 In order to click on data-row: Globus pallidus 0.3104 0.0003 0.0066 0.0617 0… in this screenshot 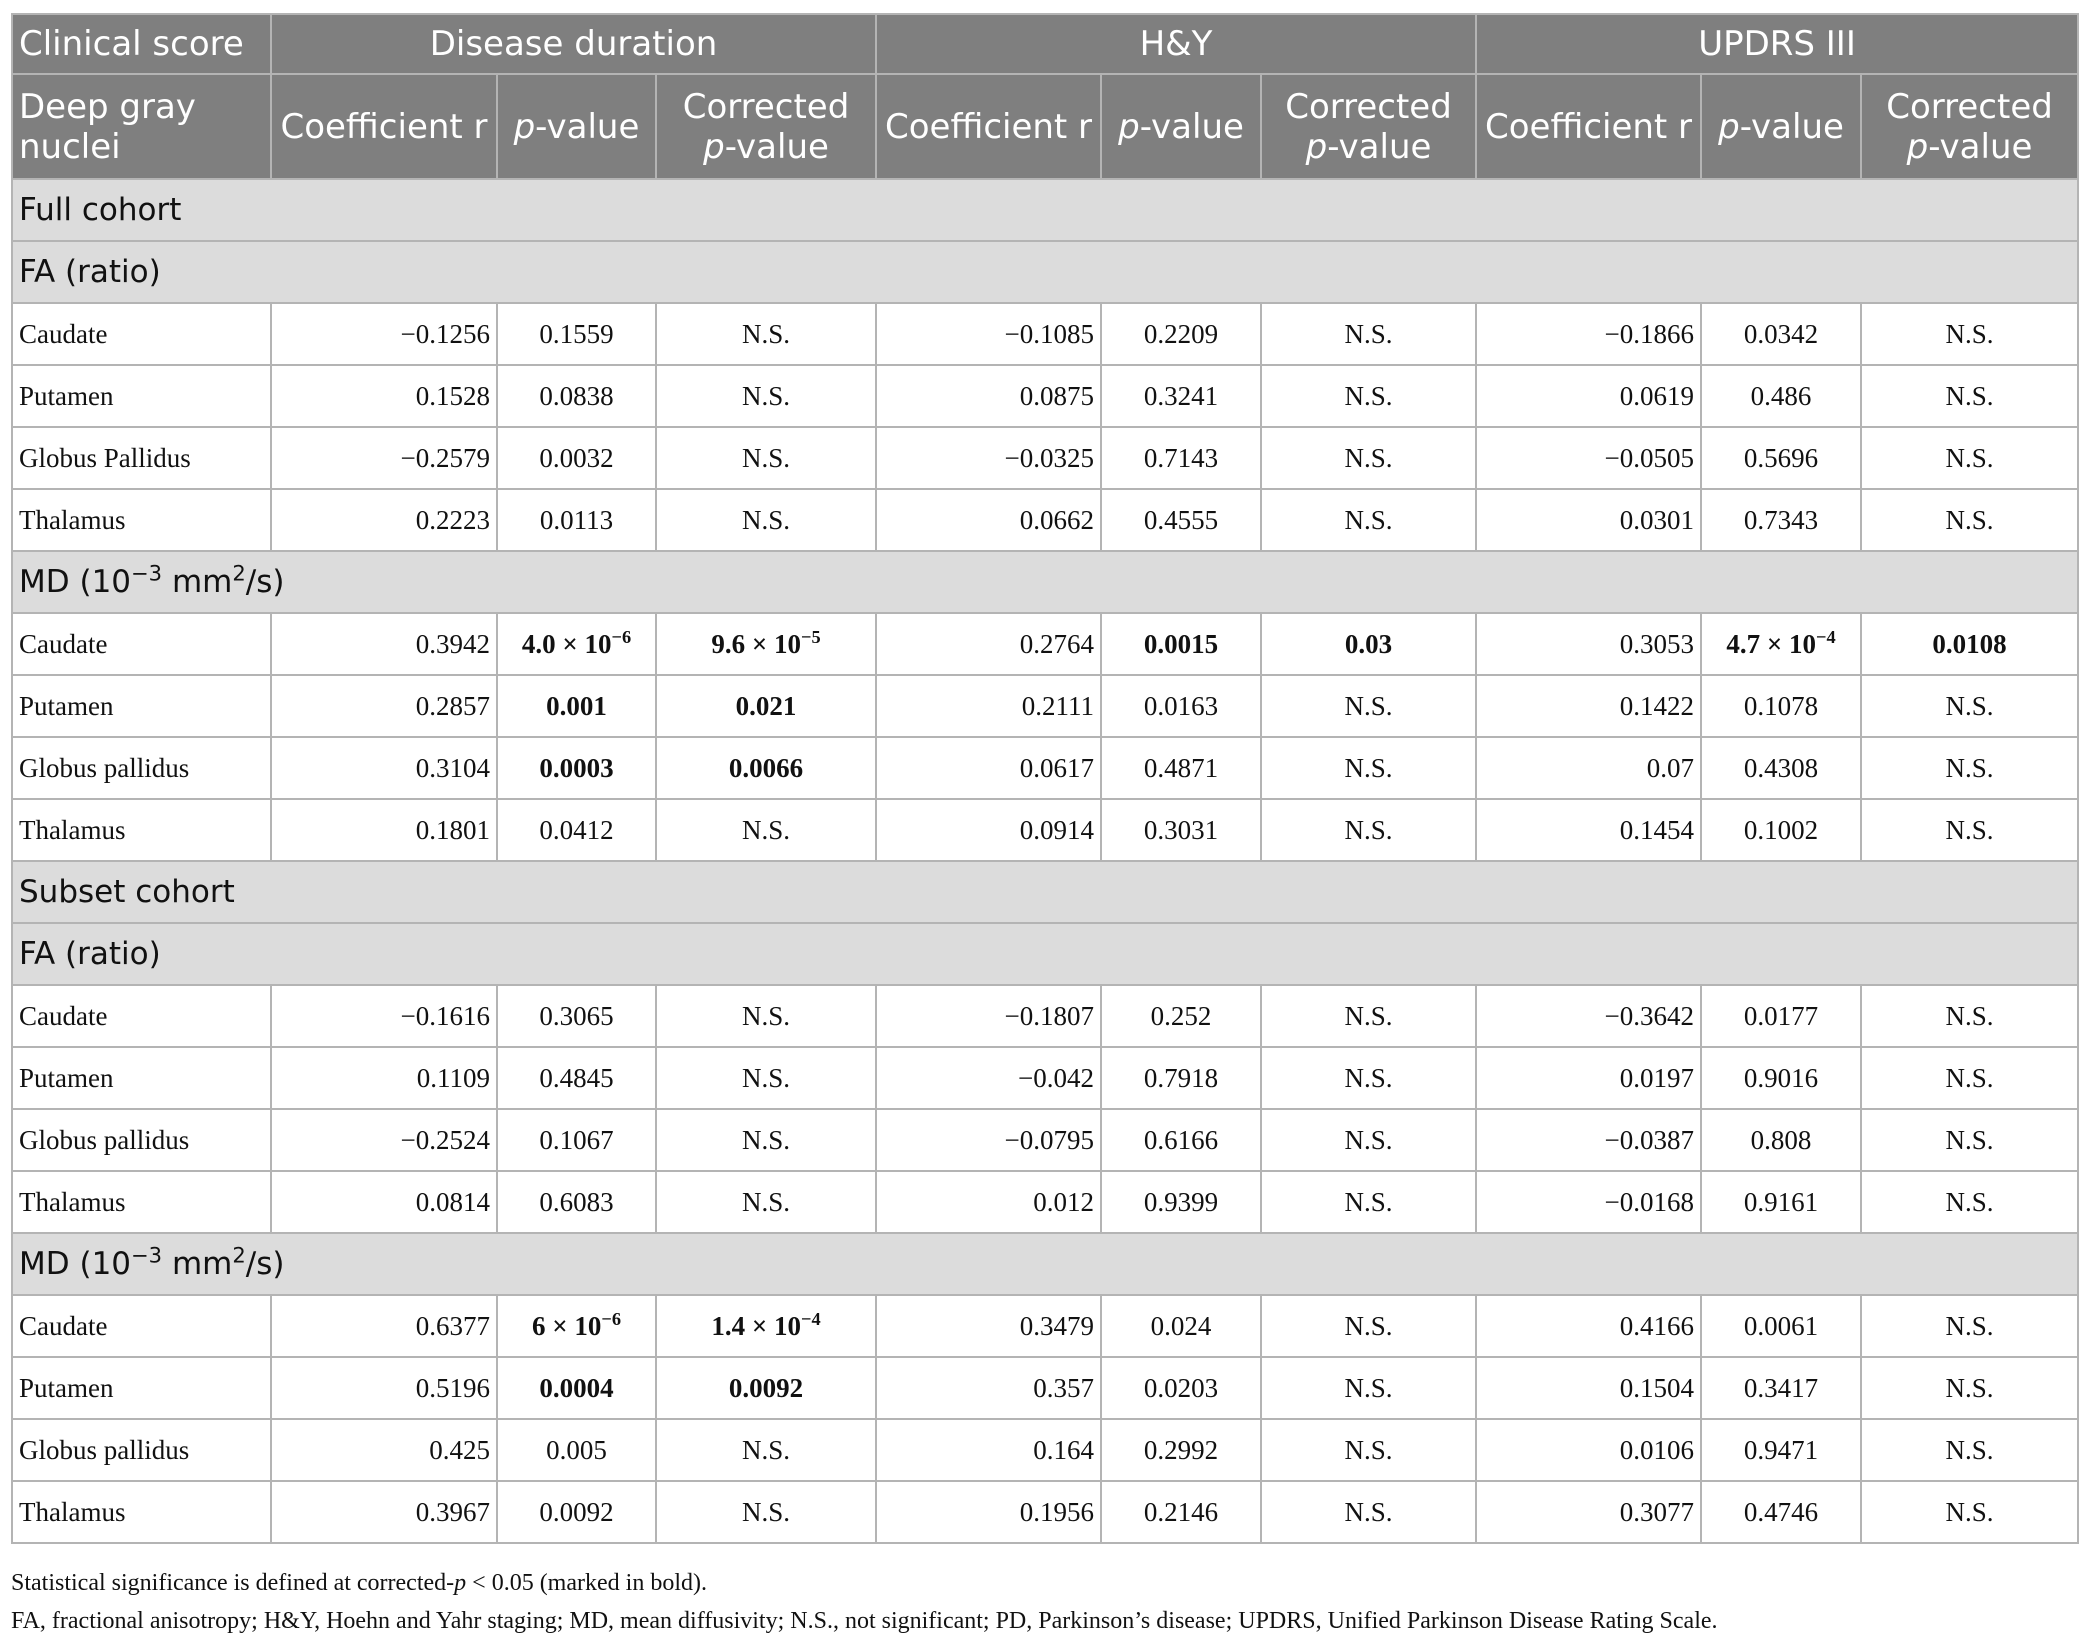, I will do `click(1045, 768)`.